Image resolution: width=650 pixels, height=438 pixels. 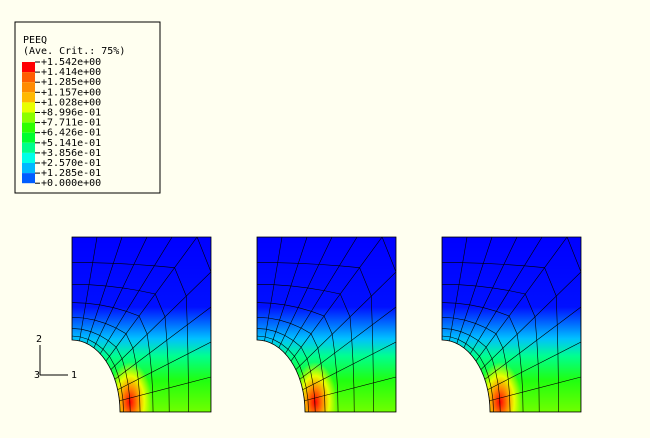 What do you see at coordinates (37, 375) in the screenshot?
I see `triad-label: 3` at bounding box center [37, 375].